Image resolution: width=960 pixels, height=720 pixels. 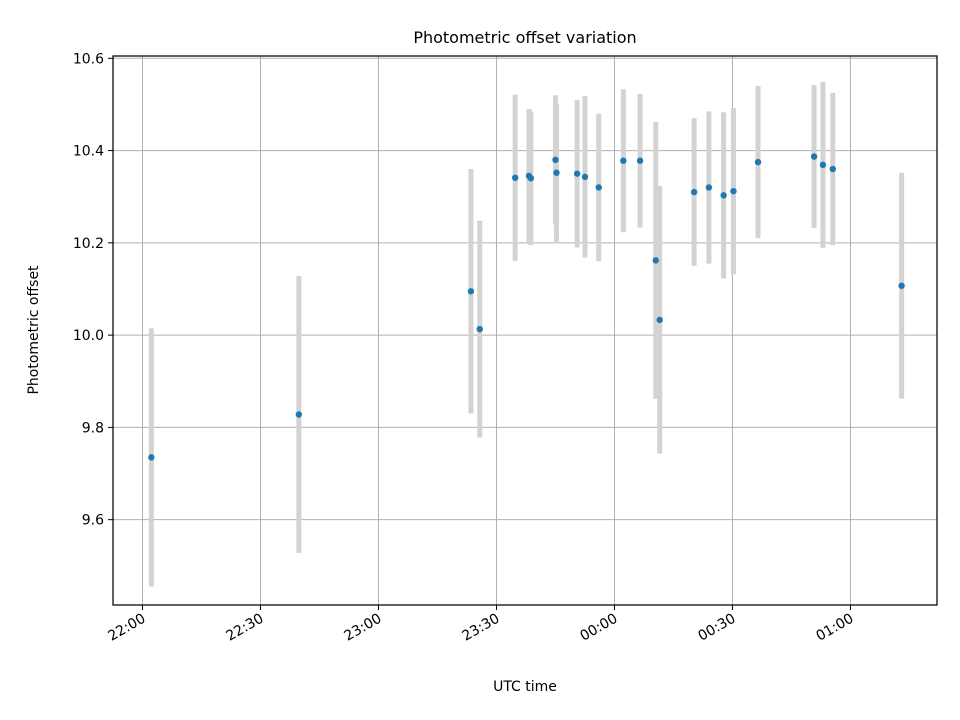 I want to click on y-tick-label: 10.6, so click(x=88, y=59).